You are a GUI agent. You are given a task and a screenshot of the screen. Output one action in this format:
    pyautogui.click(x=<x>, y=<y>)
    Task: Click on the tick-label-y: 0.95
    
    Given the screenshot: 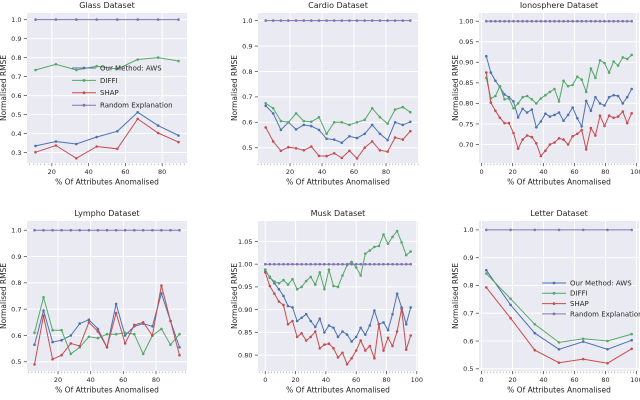 What is the action you would take?
    pyautogui.click(x=245, y=287)
    